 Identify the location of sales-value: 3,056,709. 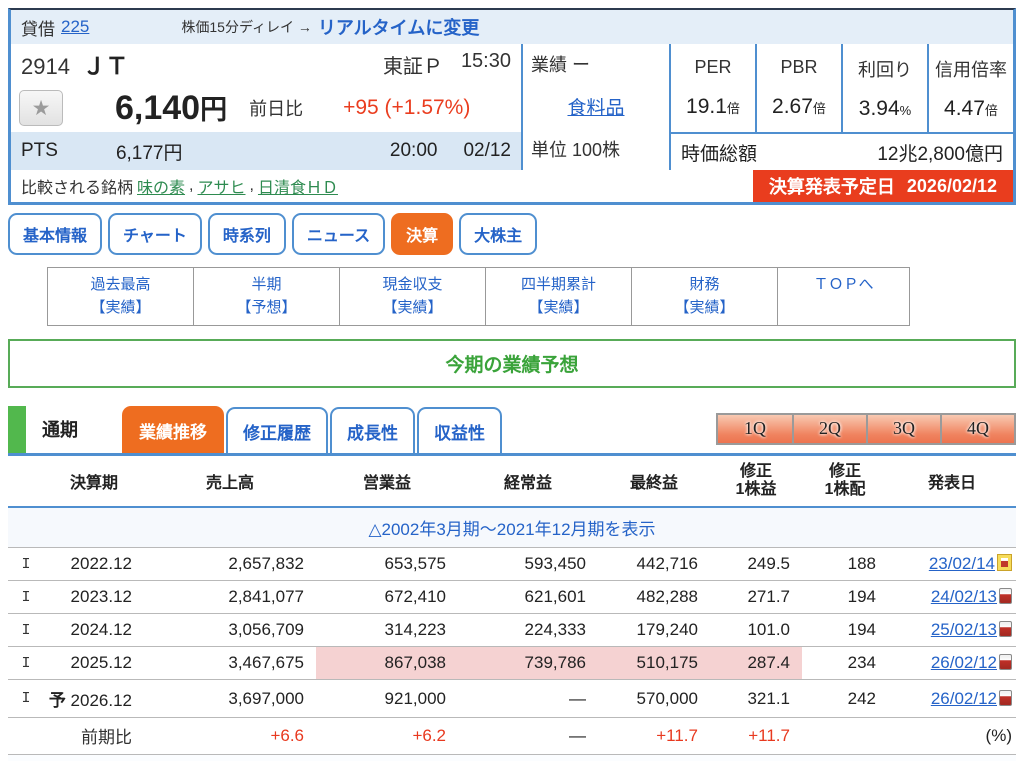
(266, 630).